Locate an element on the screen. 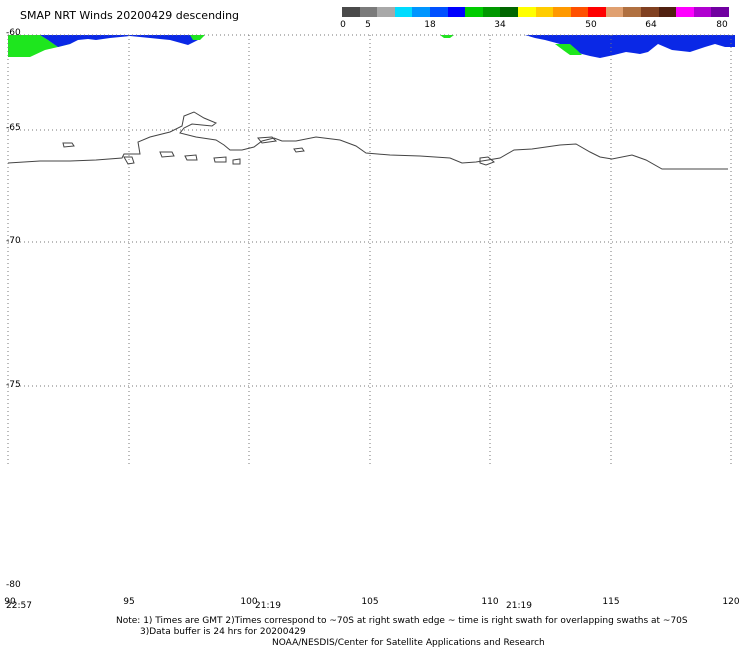  lat-label-80: -80 is located at coordinates (13, 585).